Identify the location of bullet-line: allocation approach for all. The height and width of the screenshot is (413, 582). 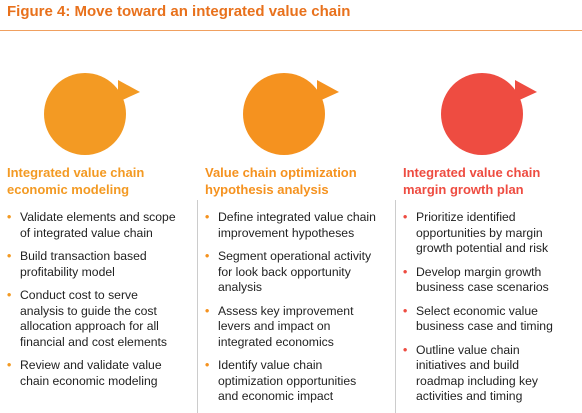
(89, 326).